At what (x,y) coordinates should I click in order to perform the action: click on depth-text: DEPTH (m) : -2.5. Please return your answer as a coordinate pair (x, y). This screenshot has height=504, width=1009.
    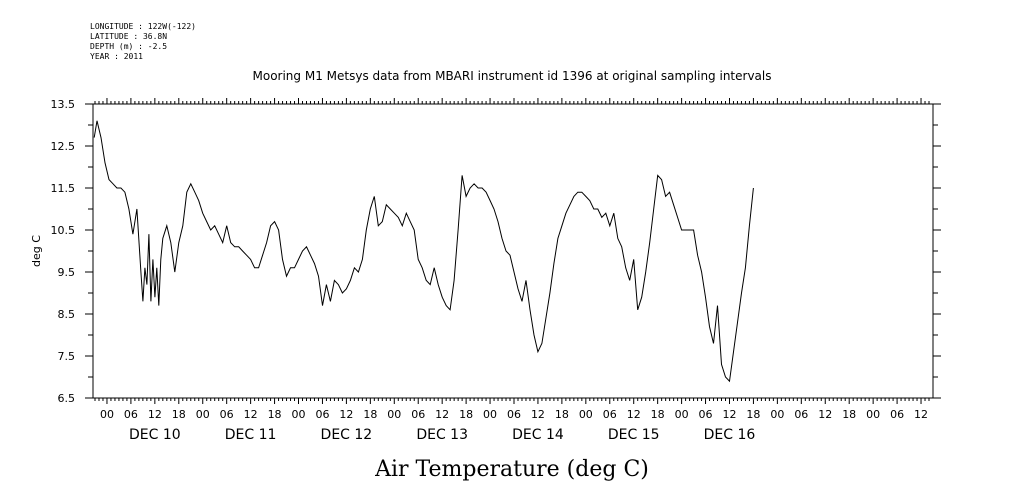
    Looking at the image, I should click on (129, 46).